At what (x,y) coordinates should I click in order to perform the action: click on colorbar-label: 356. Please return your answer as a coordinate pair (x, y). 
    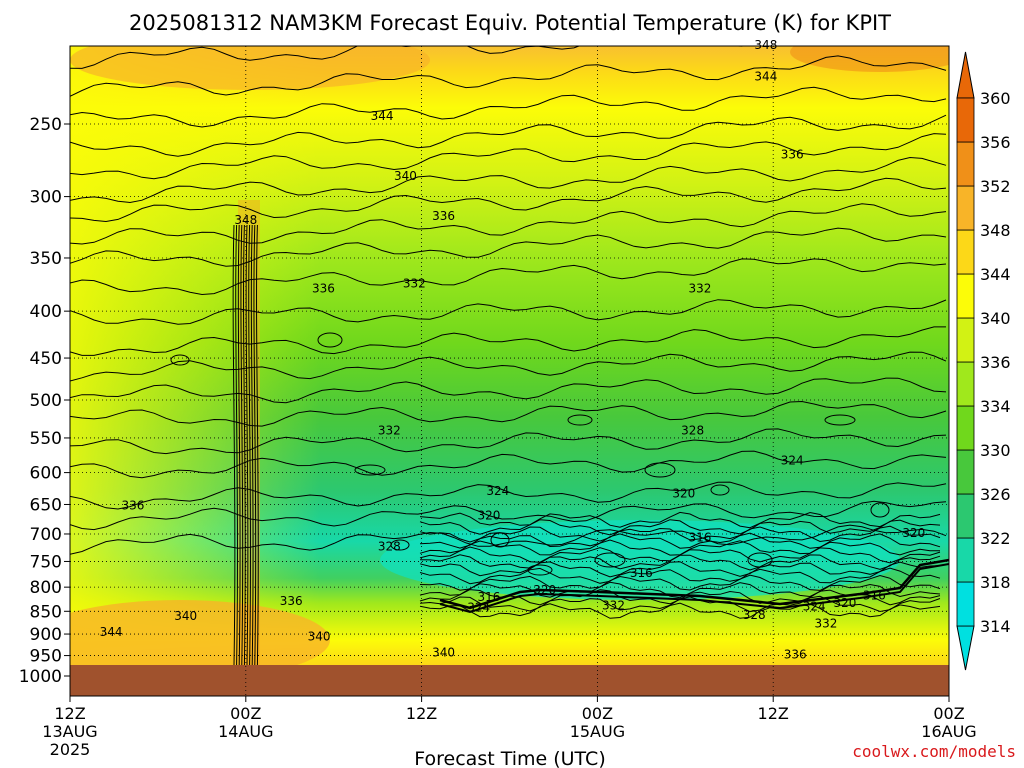
    Looking at the image, I should click on (995, 142).